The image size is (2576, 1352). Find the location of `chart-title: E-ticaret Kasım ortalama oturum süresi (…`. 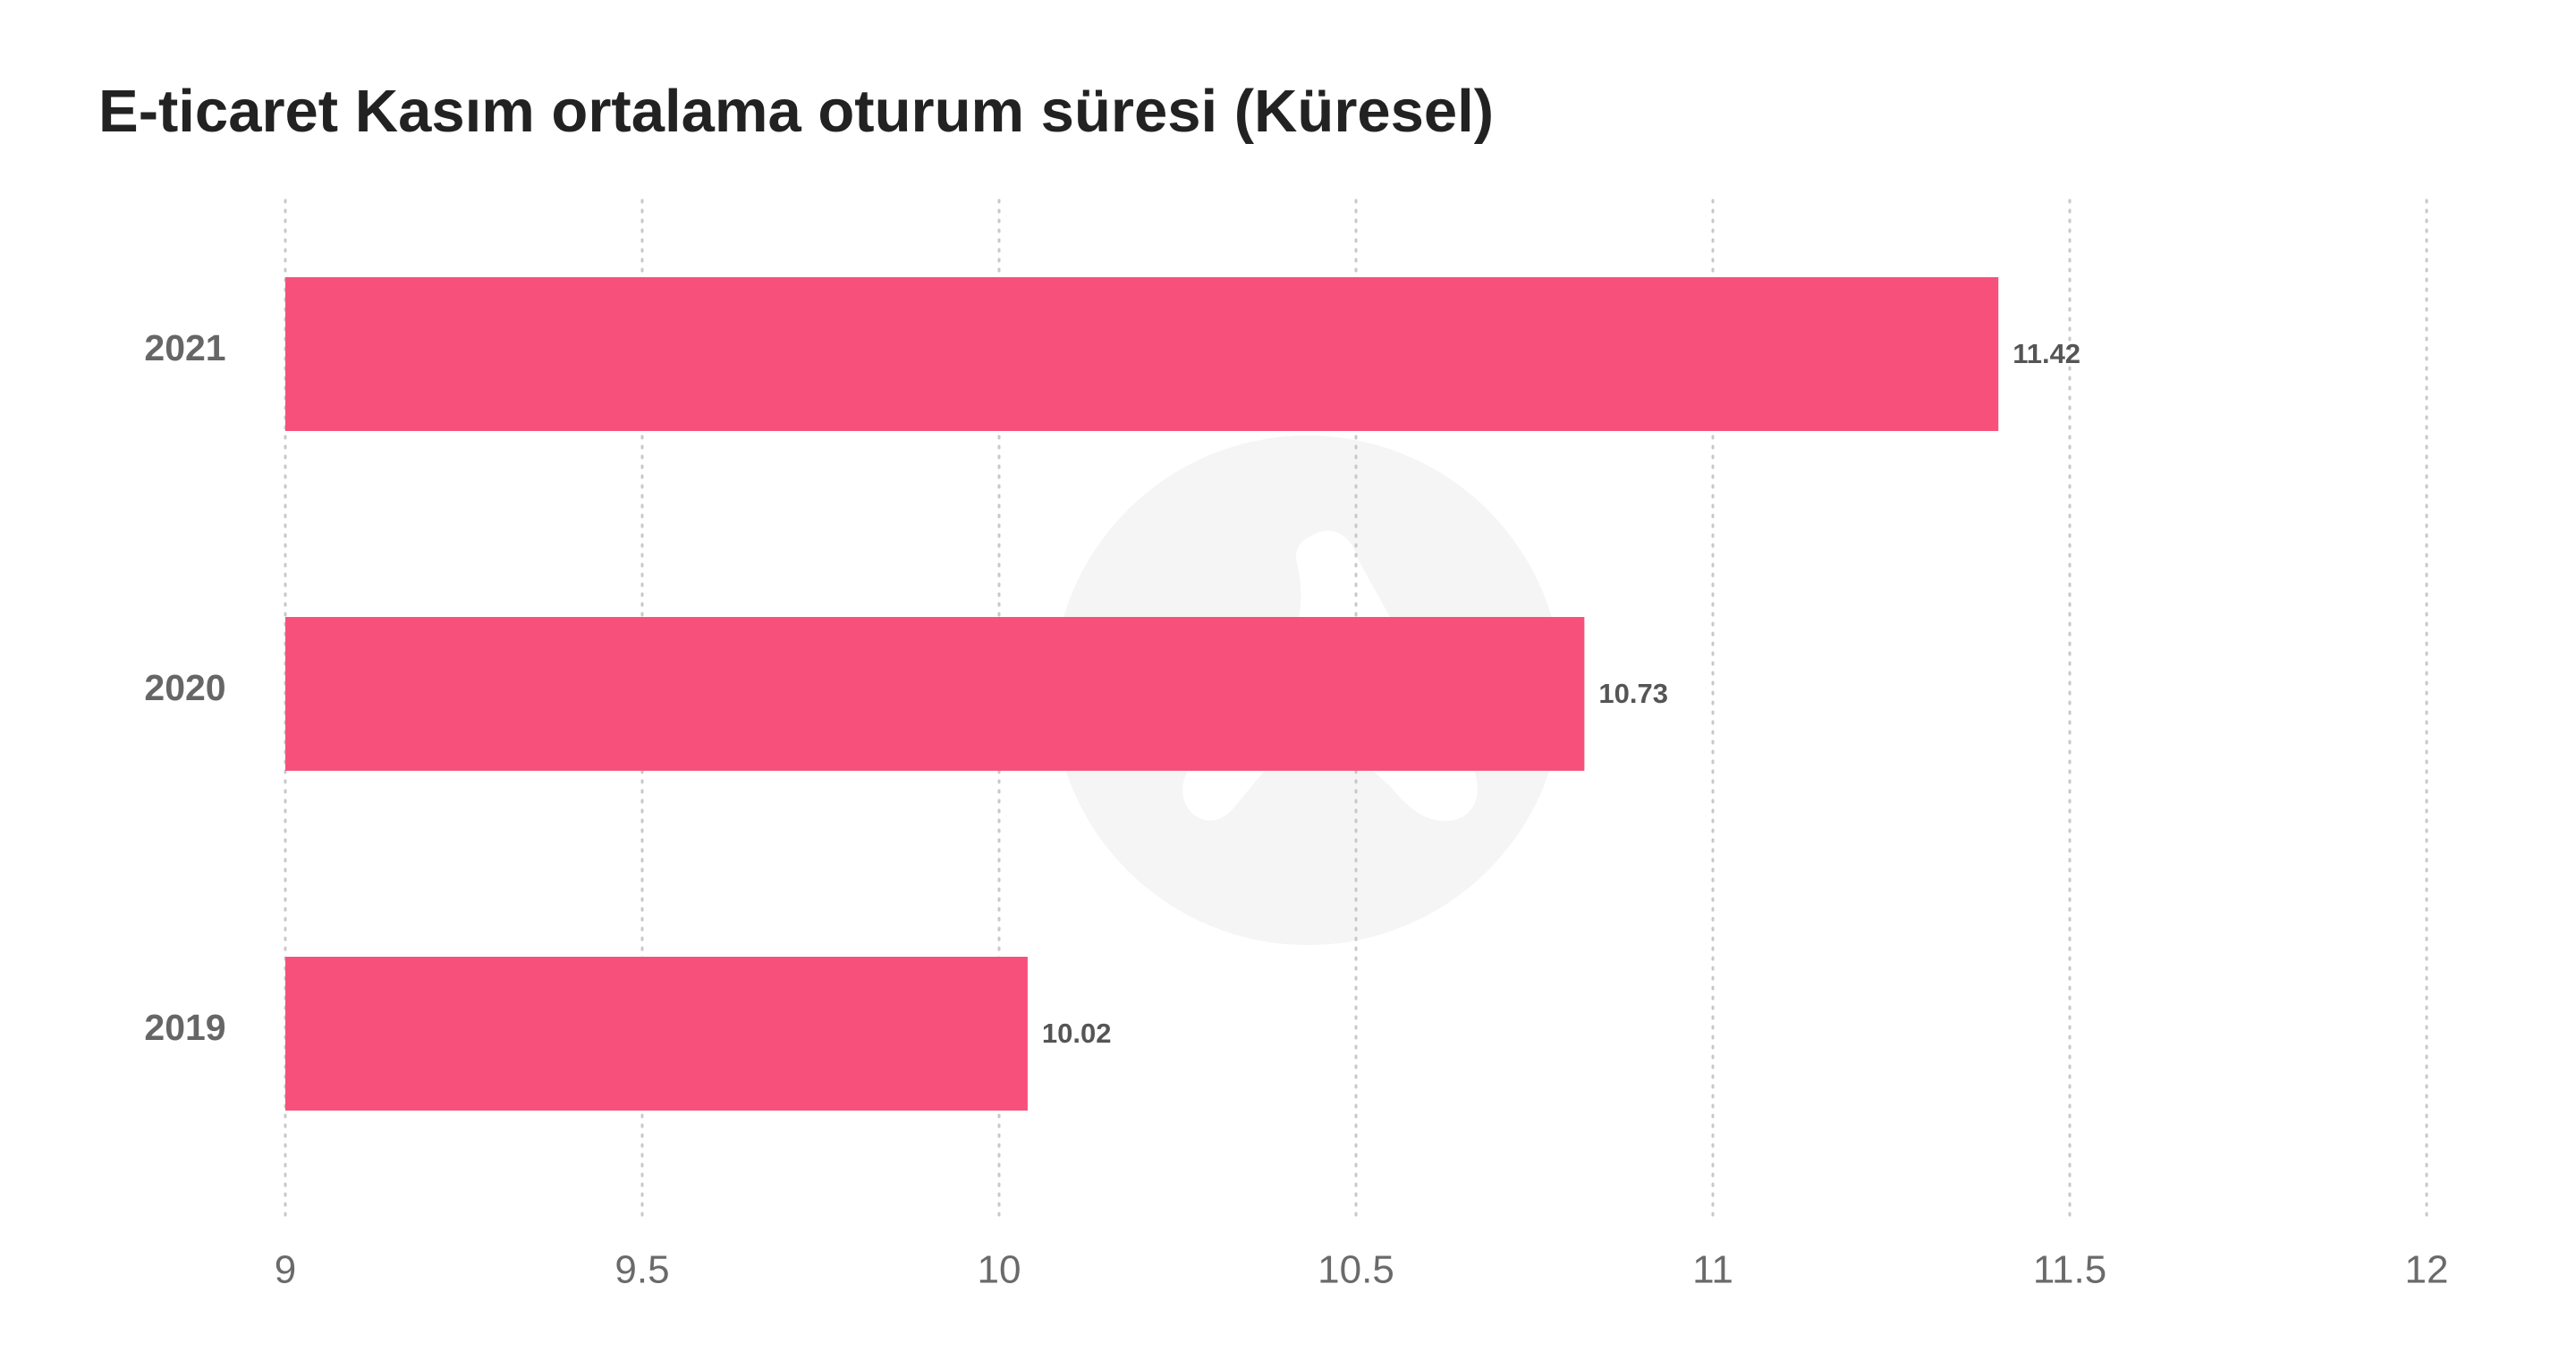

chart-title: E-ticaret Kasım ortalama oturum süresi (… is located at coordinates (796, 111).